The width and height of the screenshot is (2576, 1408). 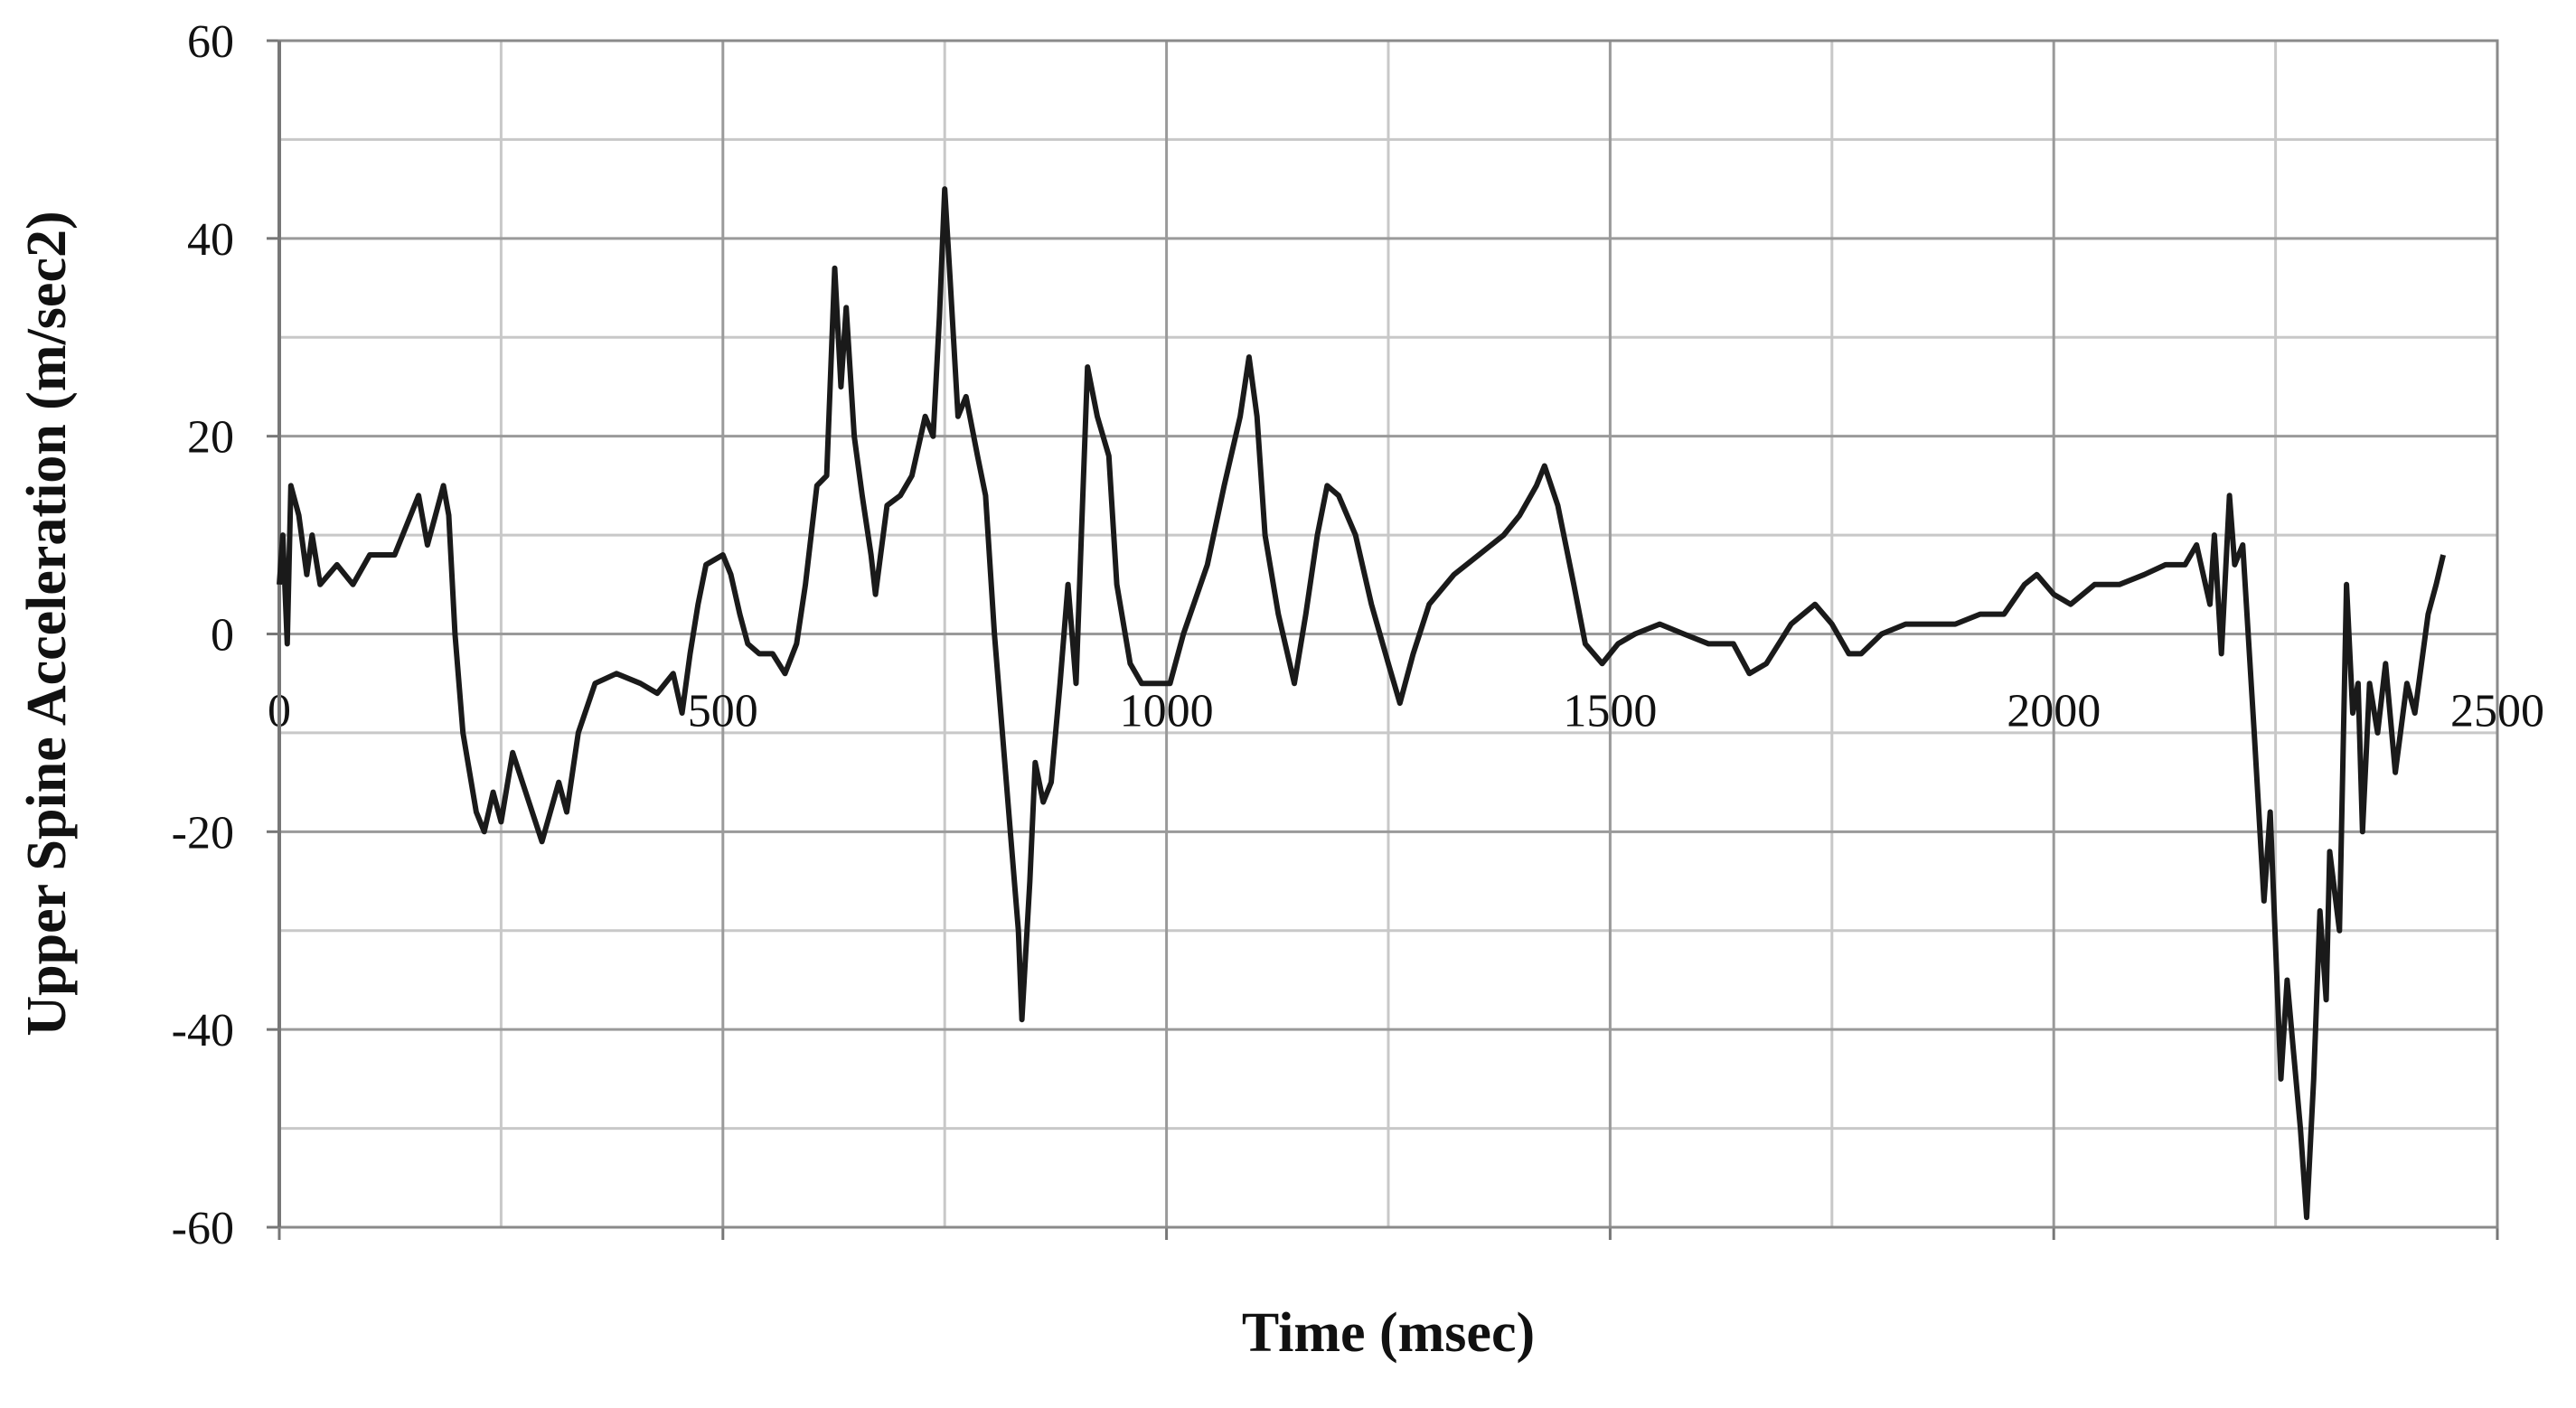 What do you see at coordinates (203, 833) in the screenshot?
I see `y-tick-label: -20` at bounding box center [203, 833].